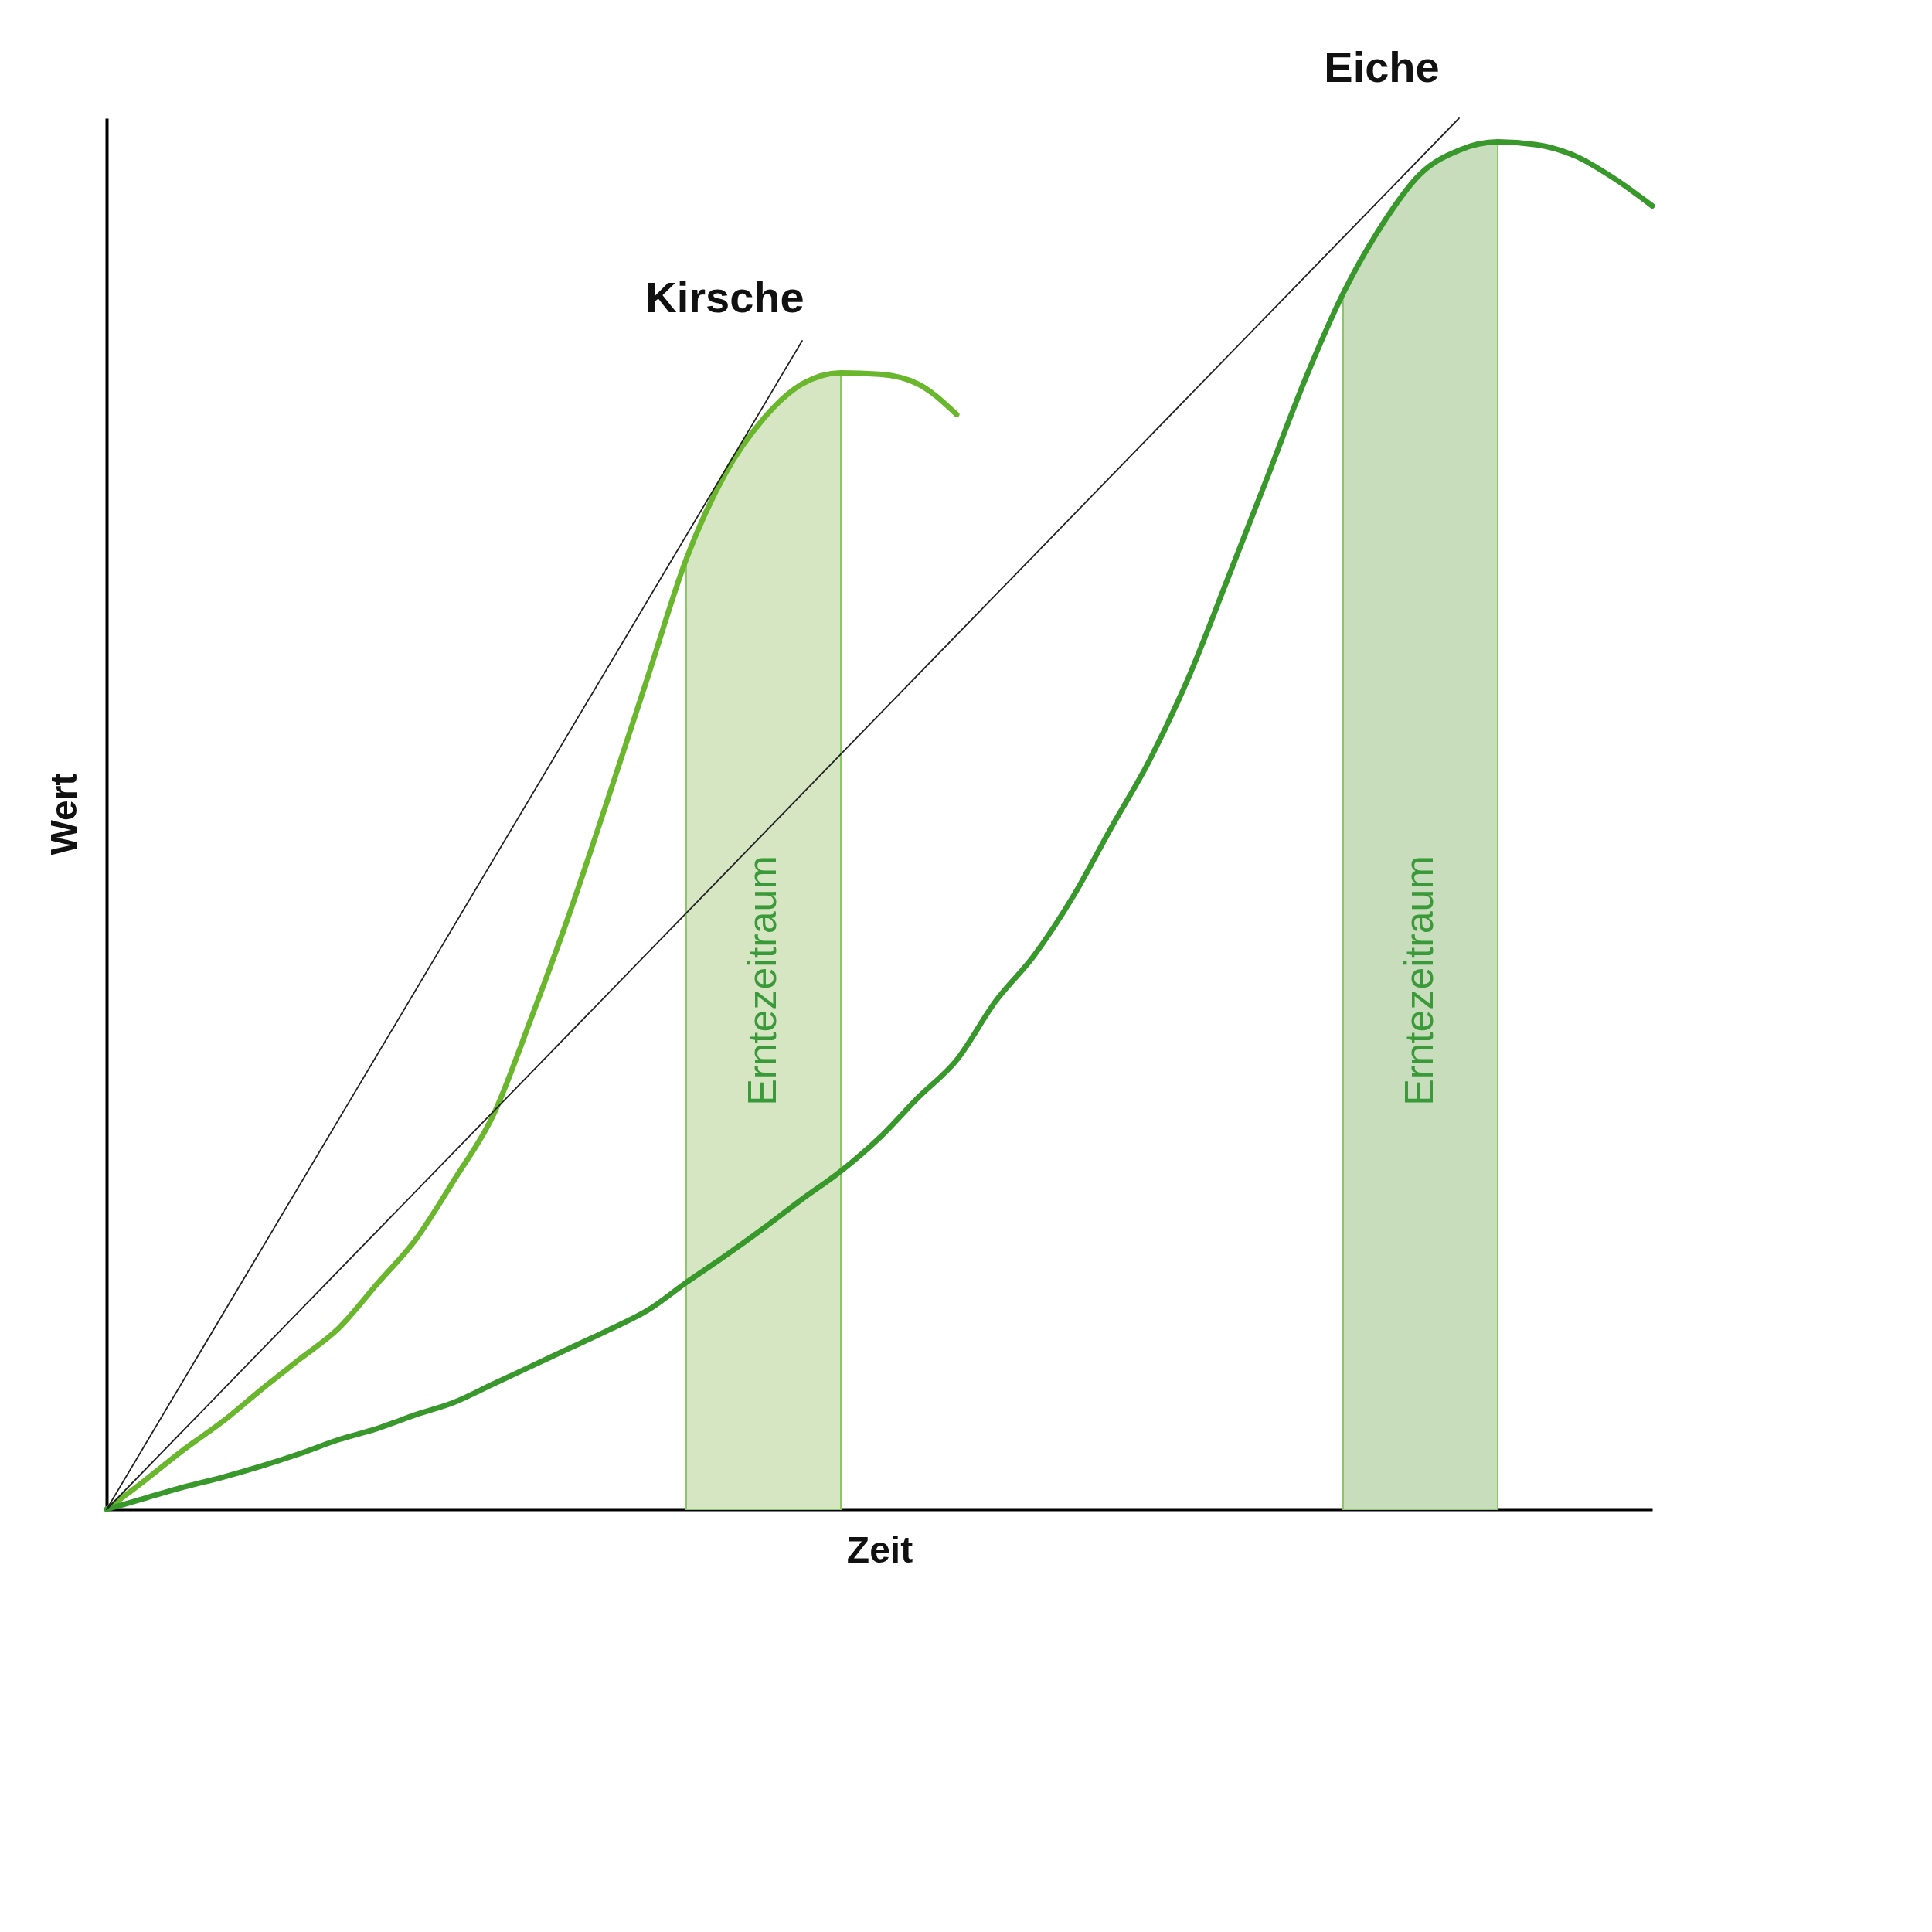  Describe the element at coordinates (64, 814) in the screenshot. I see `y-axis-title: Wert` at that location.